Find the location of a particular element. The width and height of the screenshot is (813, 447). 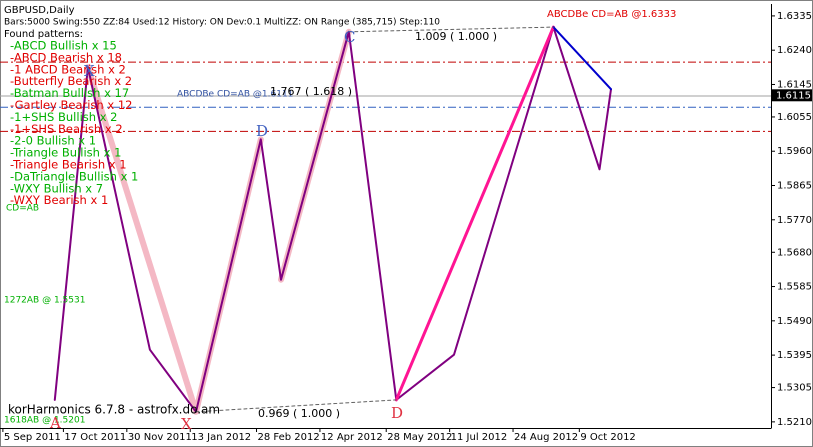

y-tick-label: 1.5680 is located at coordinates (794, 252).